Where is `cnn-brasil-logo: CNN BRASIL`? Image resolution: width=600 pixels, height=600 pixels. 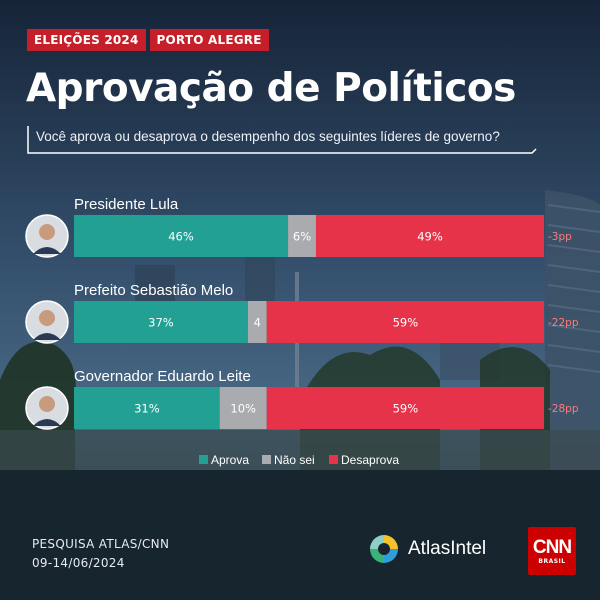
cnn-brasil-logo: CNN BRASIL is located at coordinates (552, 551).